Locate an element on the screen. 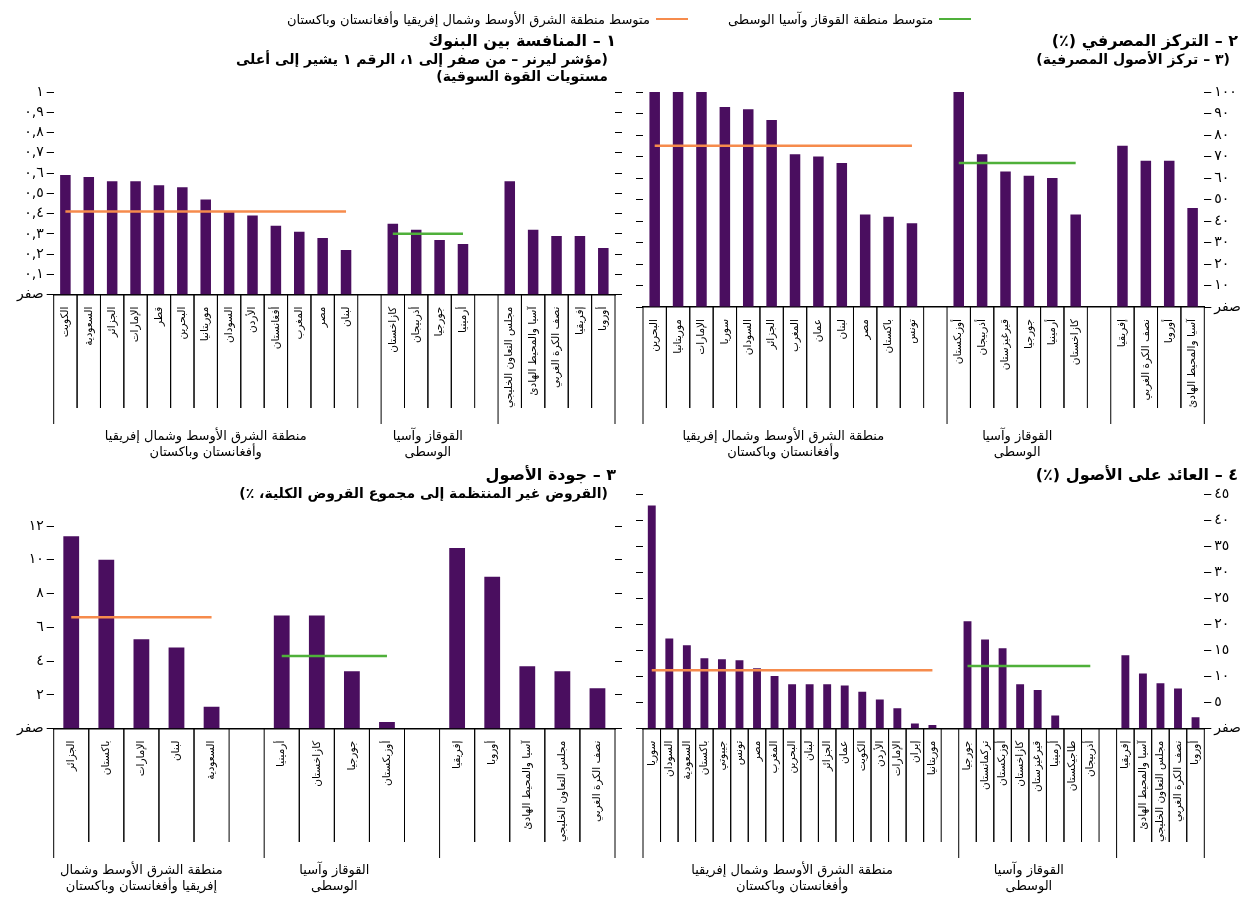 This screenshot has height=909, width=1258. y-tick-label: ٠,٩ is located at coordinates (34, 110).